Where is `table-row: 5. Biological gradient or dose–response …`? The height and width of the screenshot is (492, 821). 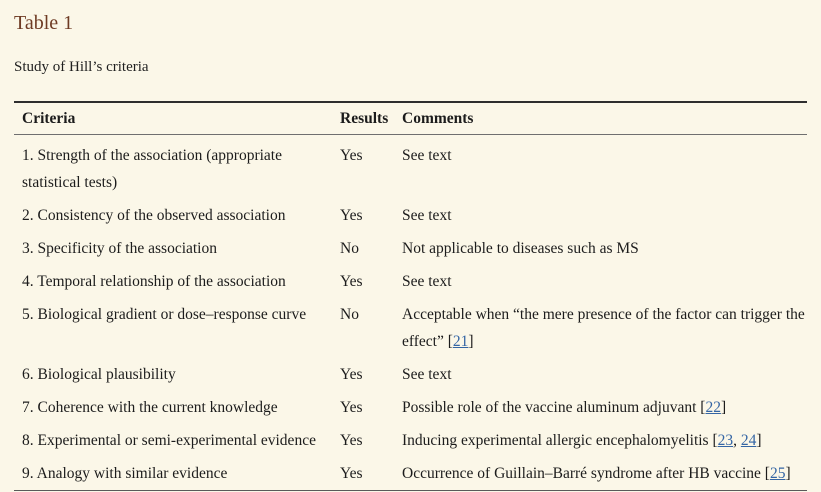 table-row: 5. Biological gradient or dose–response … is located at coordinates (410, 328).